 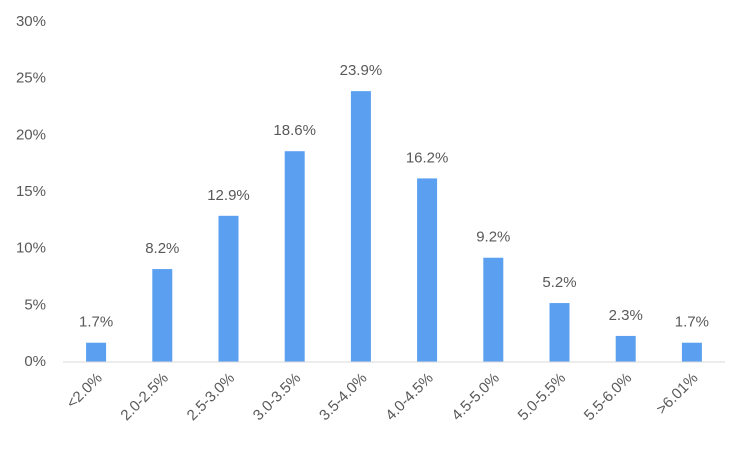 I want to click on value-label: 9.2%, so click(x=493, y=237).